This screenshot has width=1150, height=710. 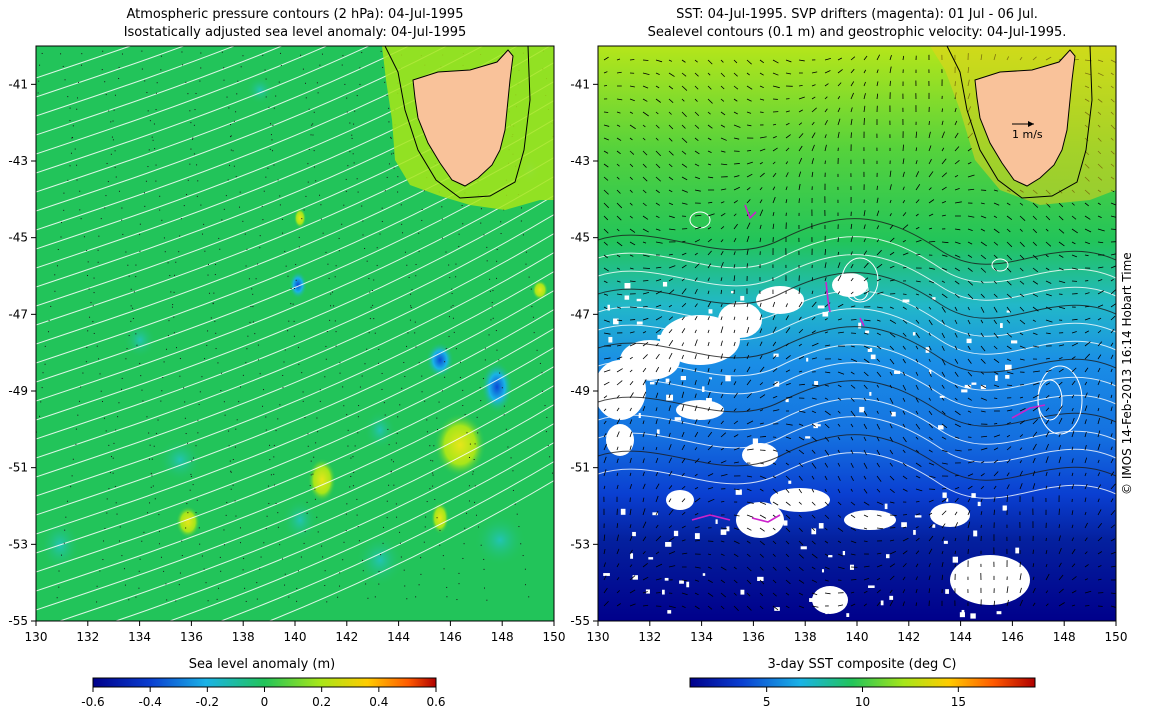 I want to click on y-tick-label: -45, so click(x=18, y=238).